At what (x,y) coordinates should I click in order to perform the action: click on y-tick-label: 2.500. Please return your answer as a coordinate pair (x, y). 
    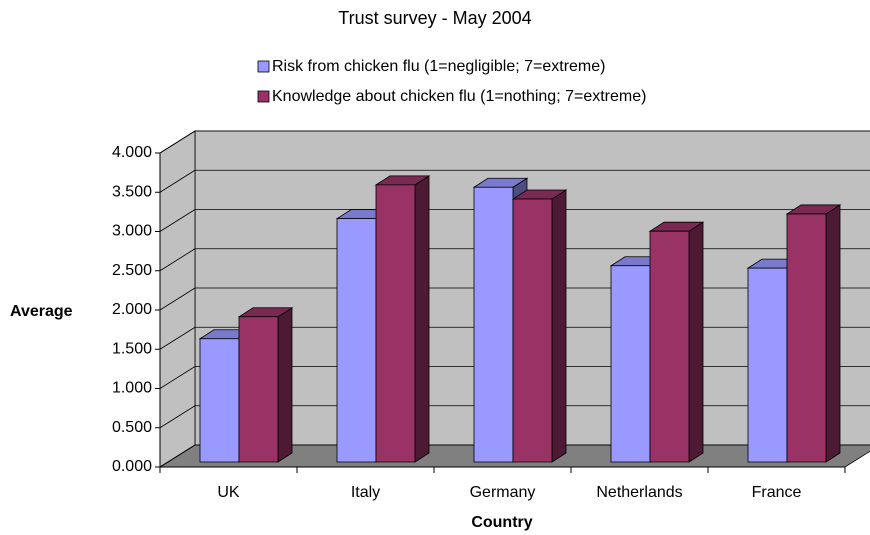
    Looking at the image, I should click on (132, 270).